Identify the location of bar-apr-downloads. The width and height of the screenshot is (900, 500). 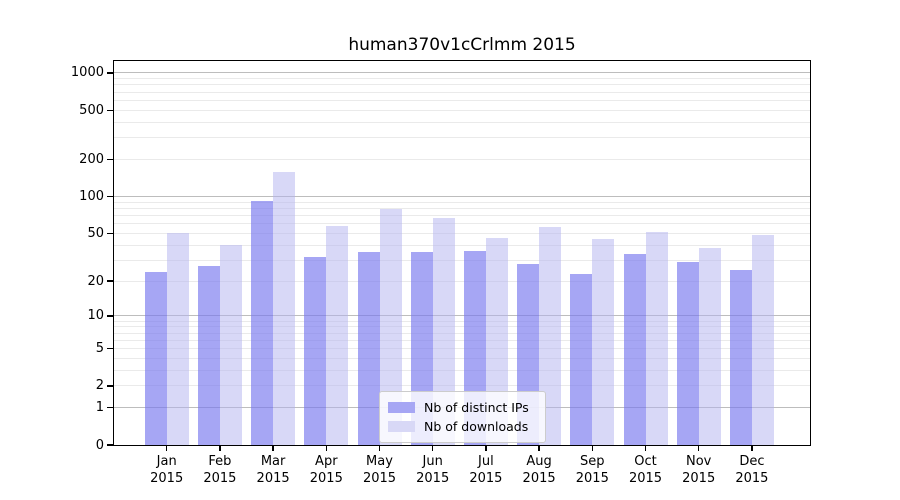
(337, 335).